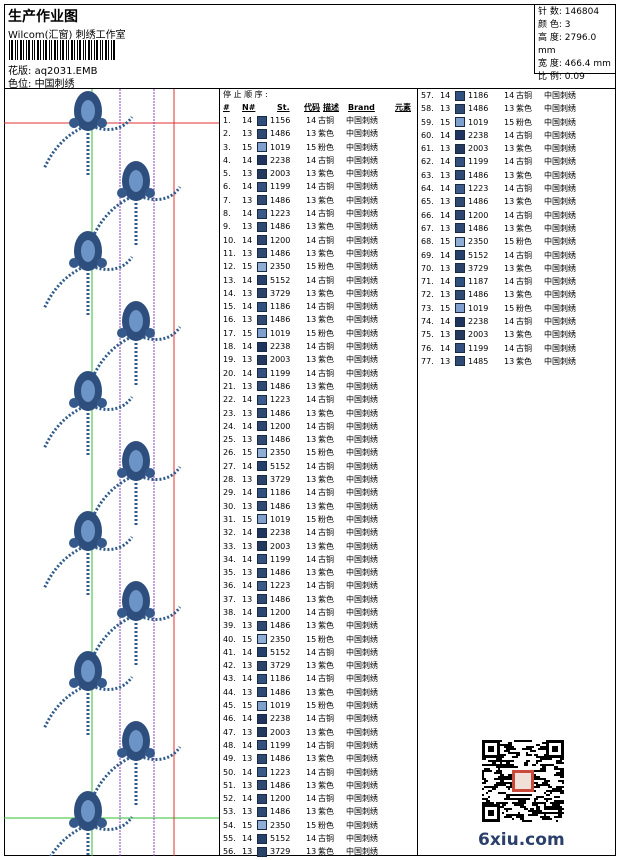  I want to click on table-row: 18. 14 2238 14 古铜 中国刺绣, so click(318, 346).